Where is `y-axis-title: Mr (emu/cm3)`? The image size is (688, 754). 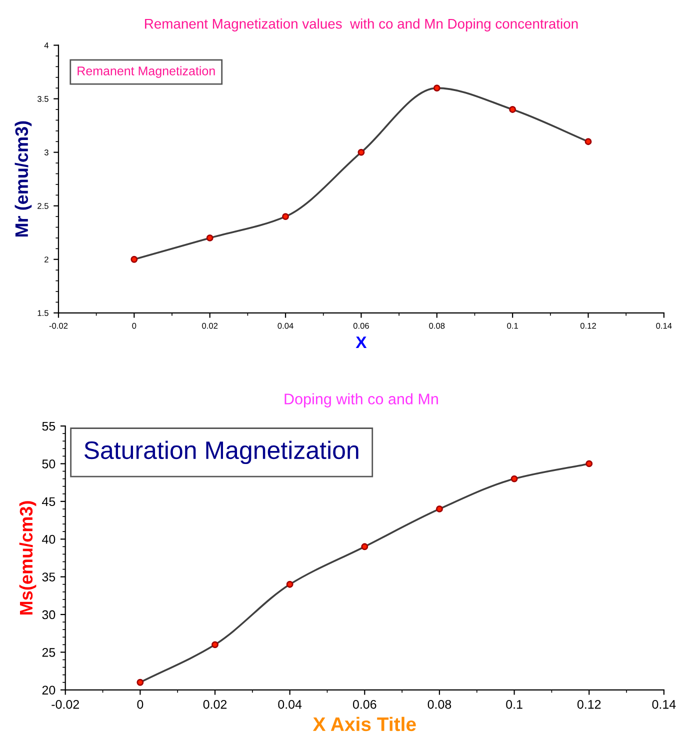
y-axis-title: Mr (emu/cm3) is located at coordinates (23, 179).